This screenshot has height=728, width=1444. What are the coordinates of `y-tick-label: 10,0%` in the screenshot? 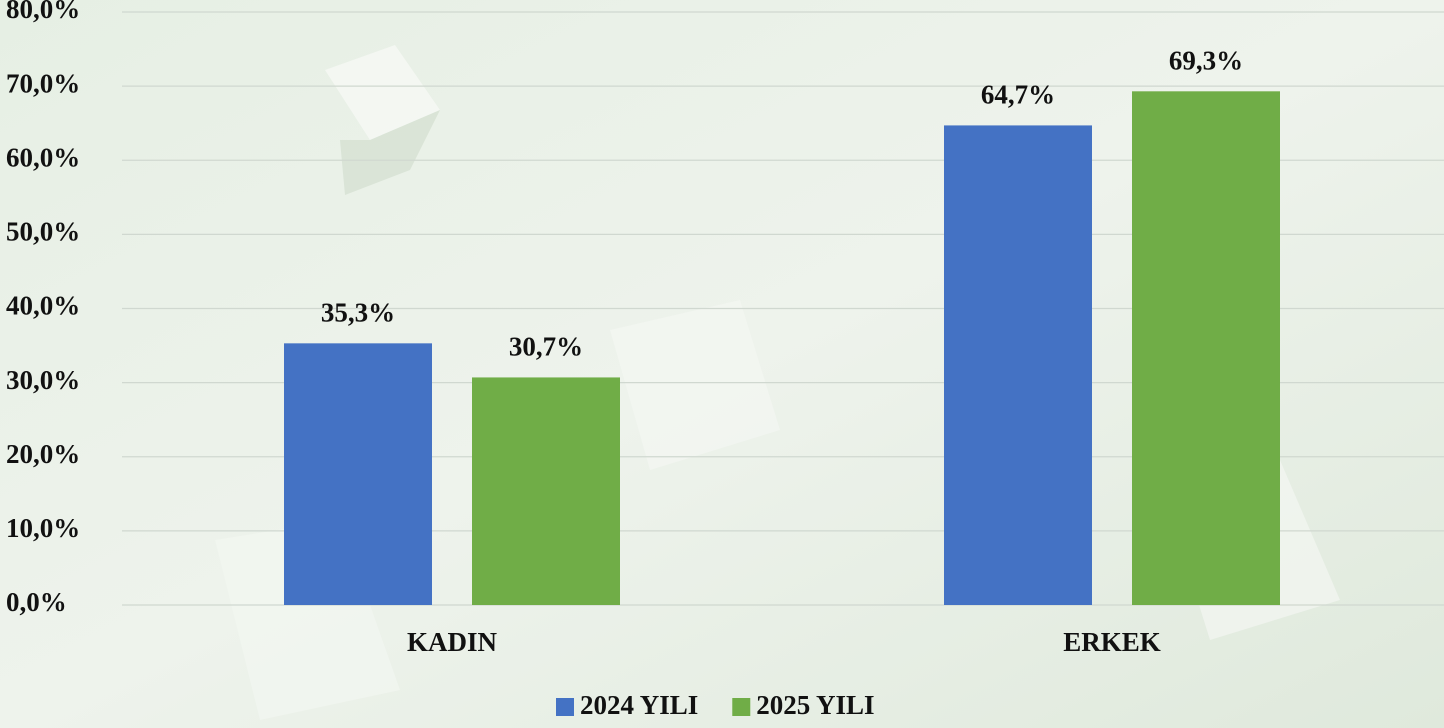 It's located at (43, 528).